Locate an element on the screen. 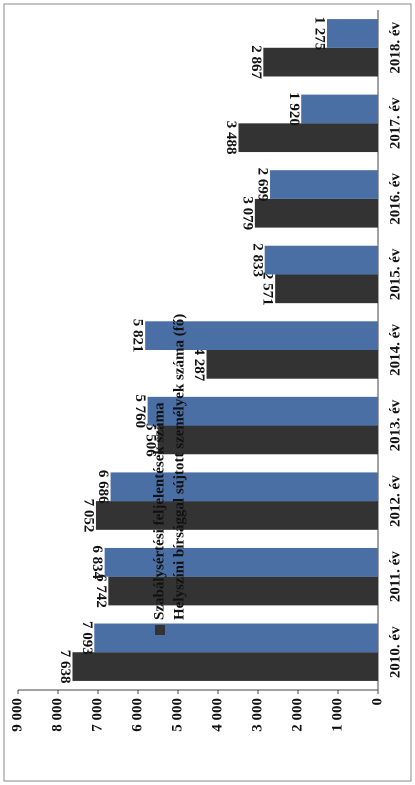 The height and width of the screenshot is (785, 415). x-tick-label: 2018. év is located at coordinates (395, 47).